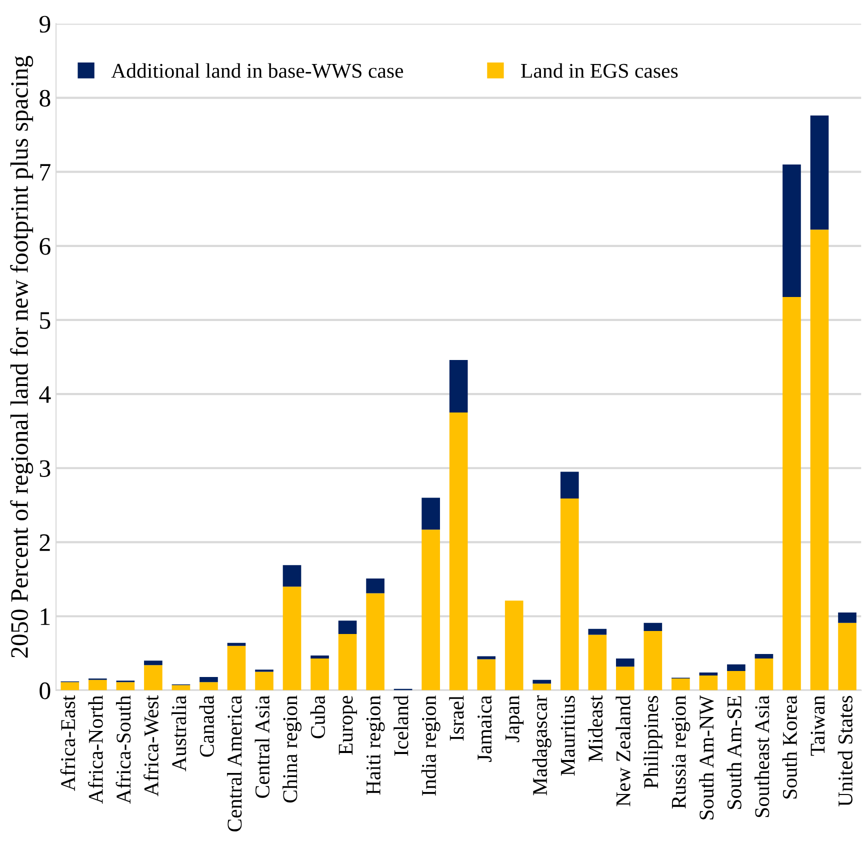 The image size is (862, 847). Describe the element at coordinates (375, 745) in the screenshot. I see `x-tick-label: Haiti region` at that location.